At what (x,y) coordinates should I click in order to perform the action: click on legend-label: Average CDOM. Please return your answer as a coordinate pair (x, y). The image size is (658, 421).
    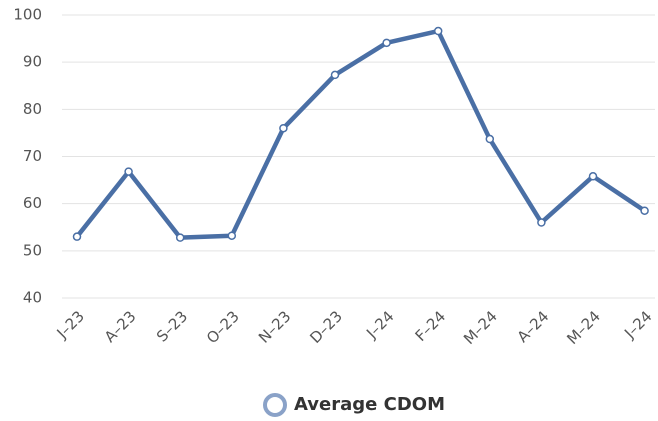
    Looking at the image, I should click on (369, 404).